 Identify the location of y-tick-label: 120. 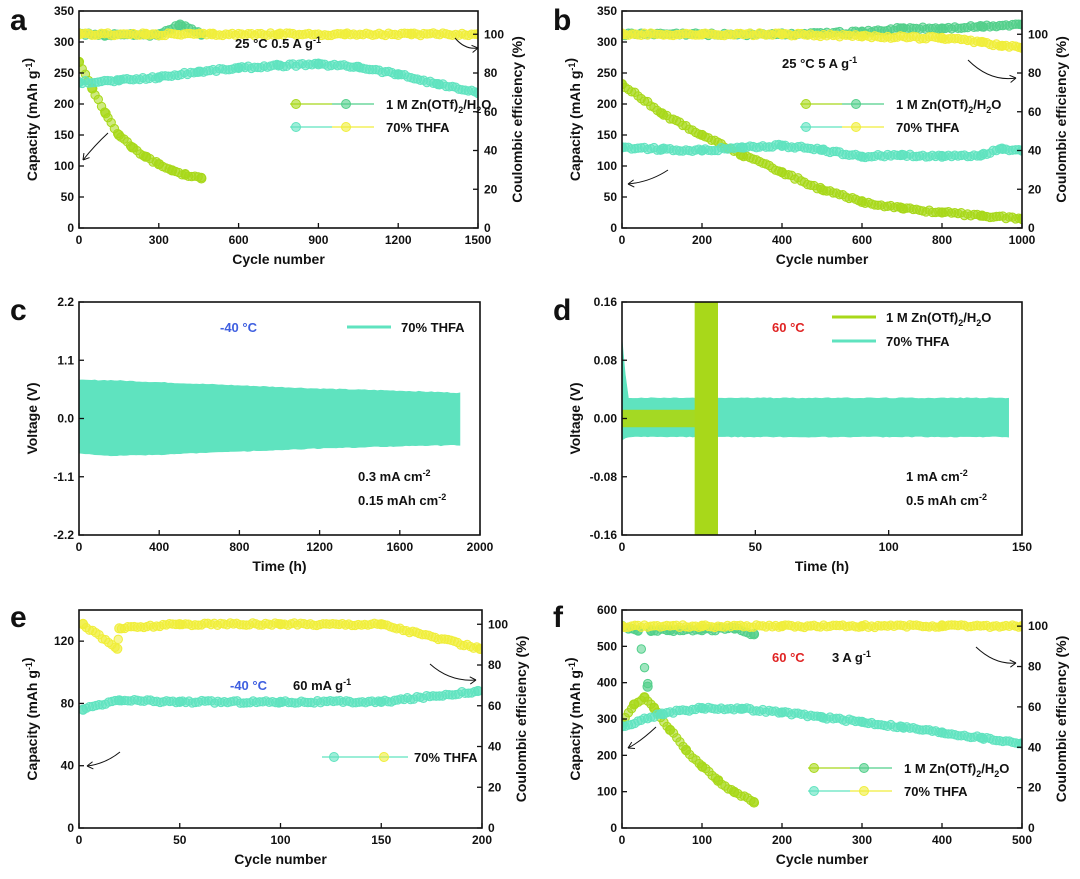
(64, 641).